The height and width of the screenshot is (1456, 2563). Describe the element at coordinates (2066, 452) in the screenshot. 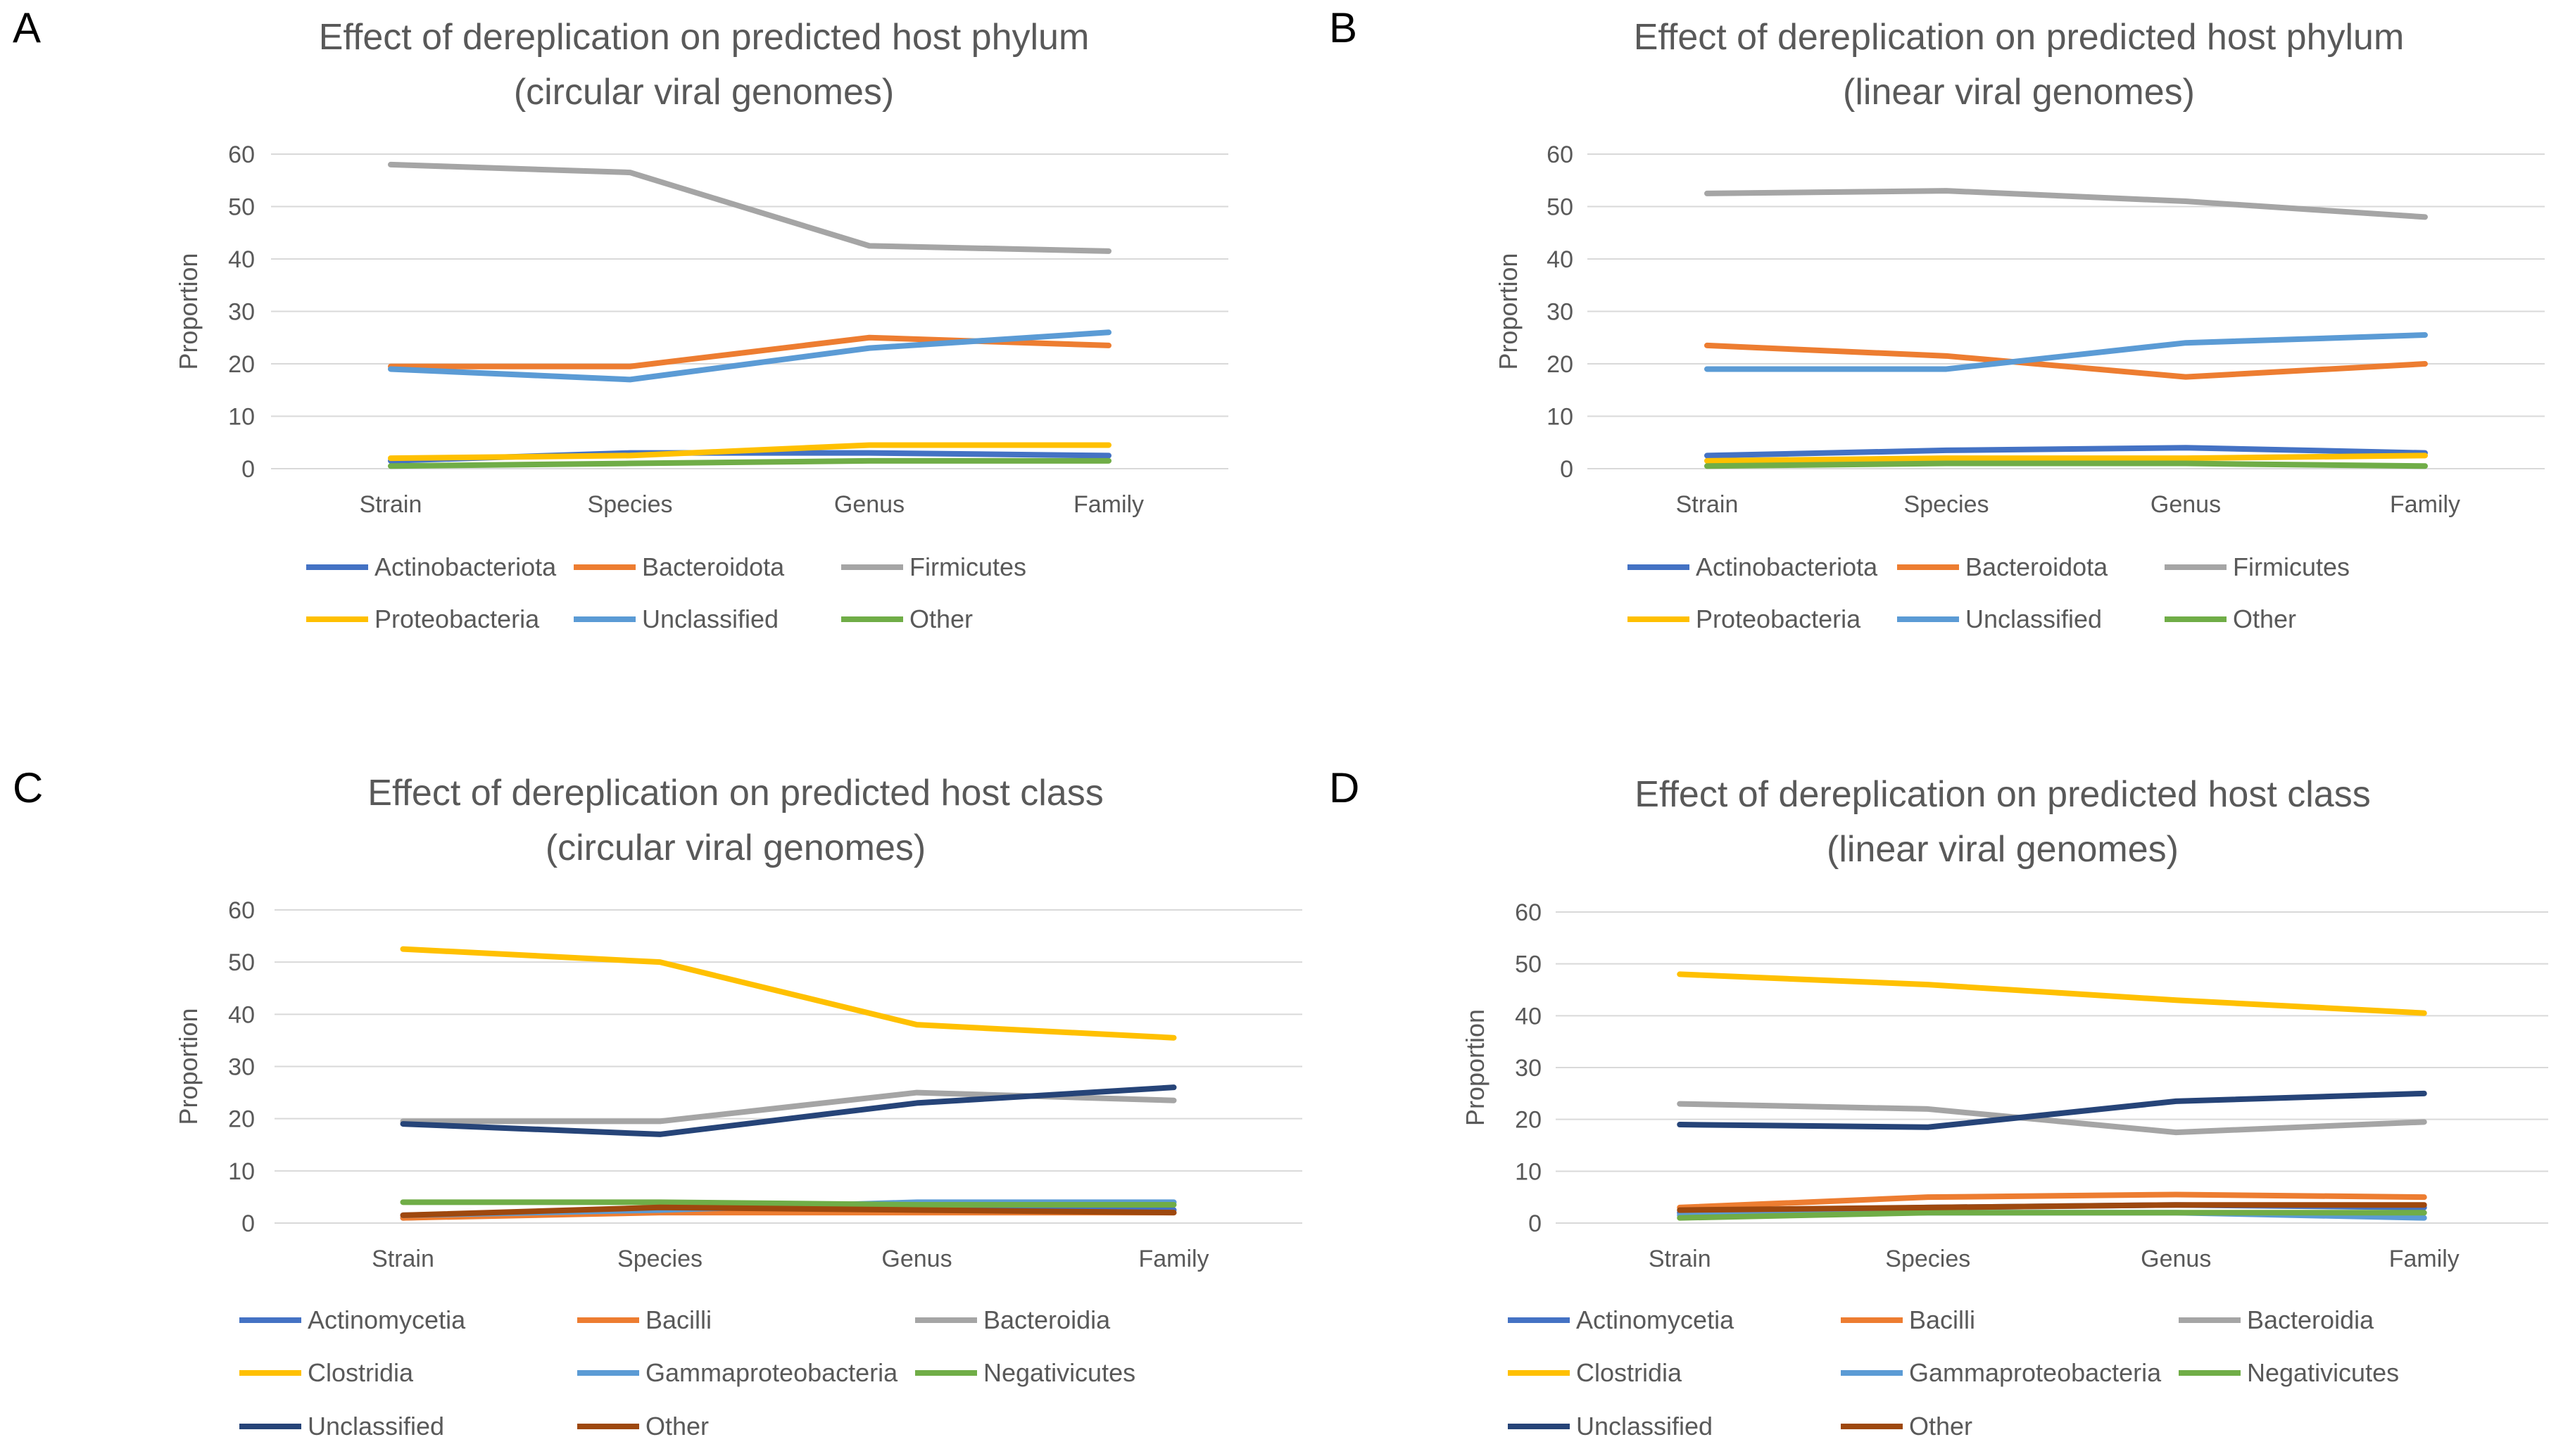

I see `series-line-actinobacteriota` at that location.